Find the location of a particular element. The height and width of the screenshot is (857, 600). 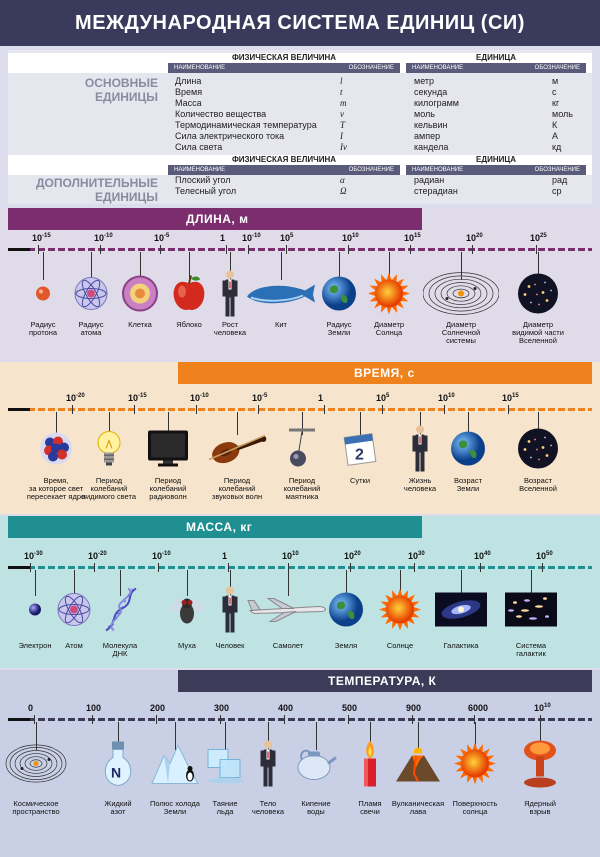

table-row: Сила света Iv кандела кд is located at coordinates (300, 147).